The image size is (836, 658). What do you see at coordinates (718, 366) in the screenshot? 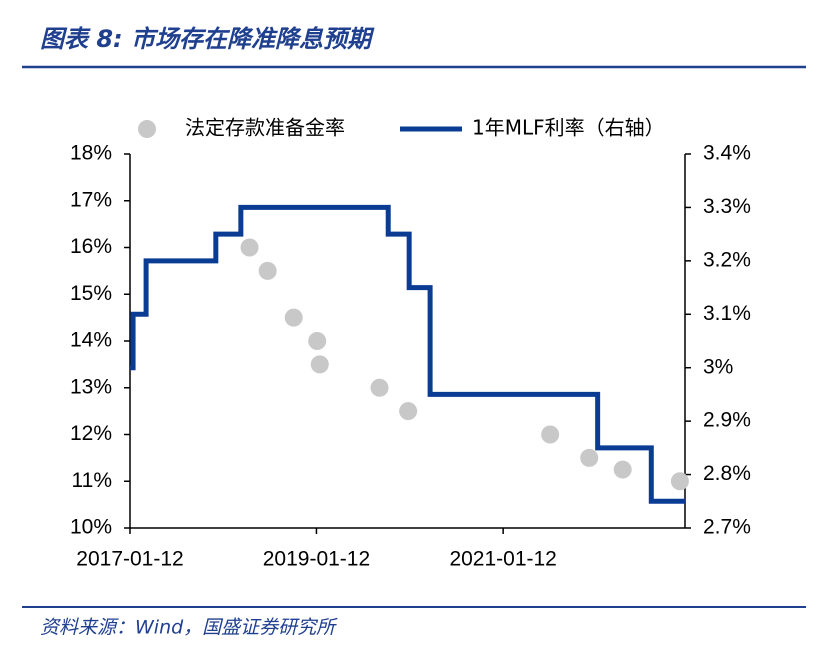
I see `y2-tick-label: 3%` at bounding box center [718, 366].